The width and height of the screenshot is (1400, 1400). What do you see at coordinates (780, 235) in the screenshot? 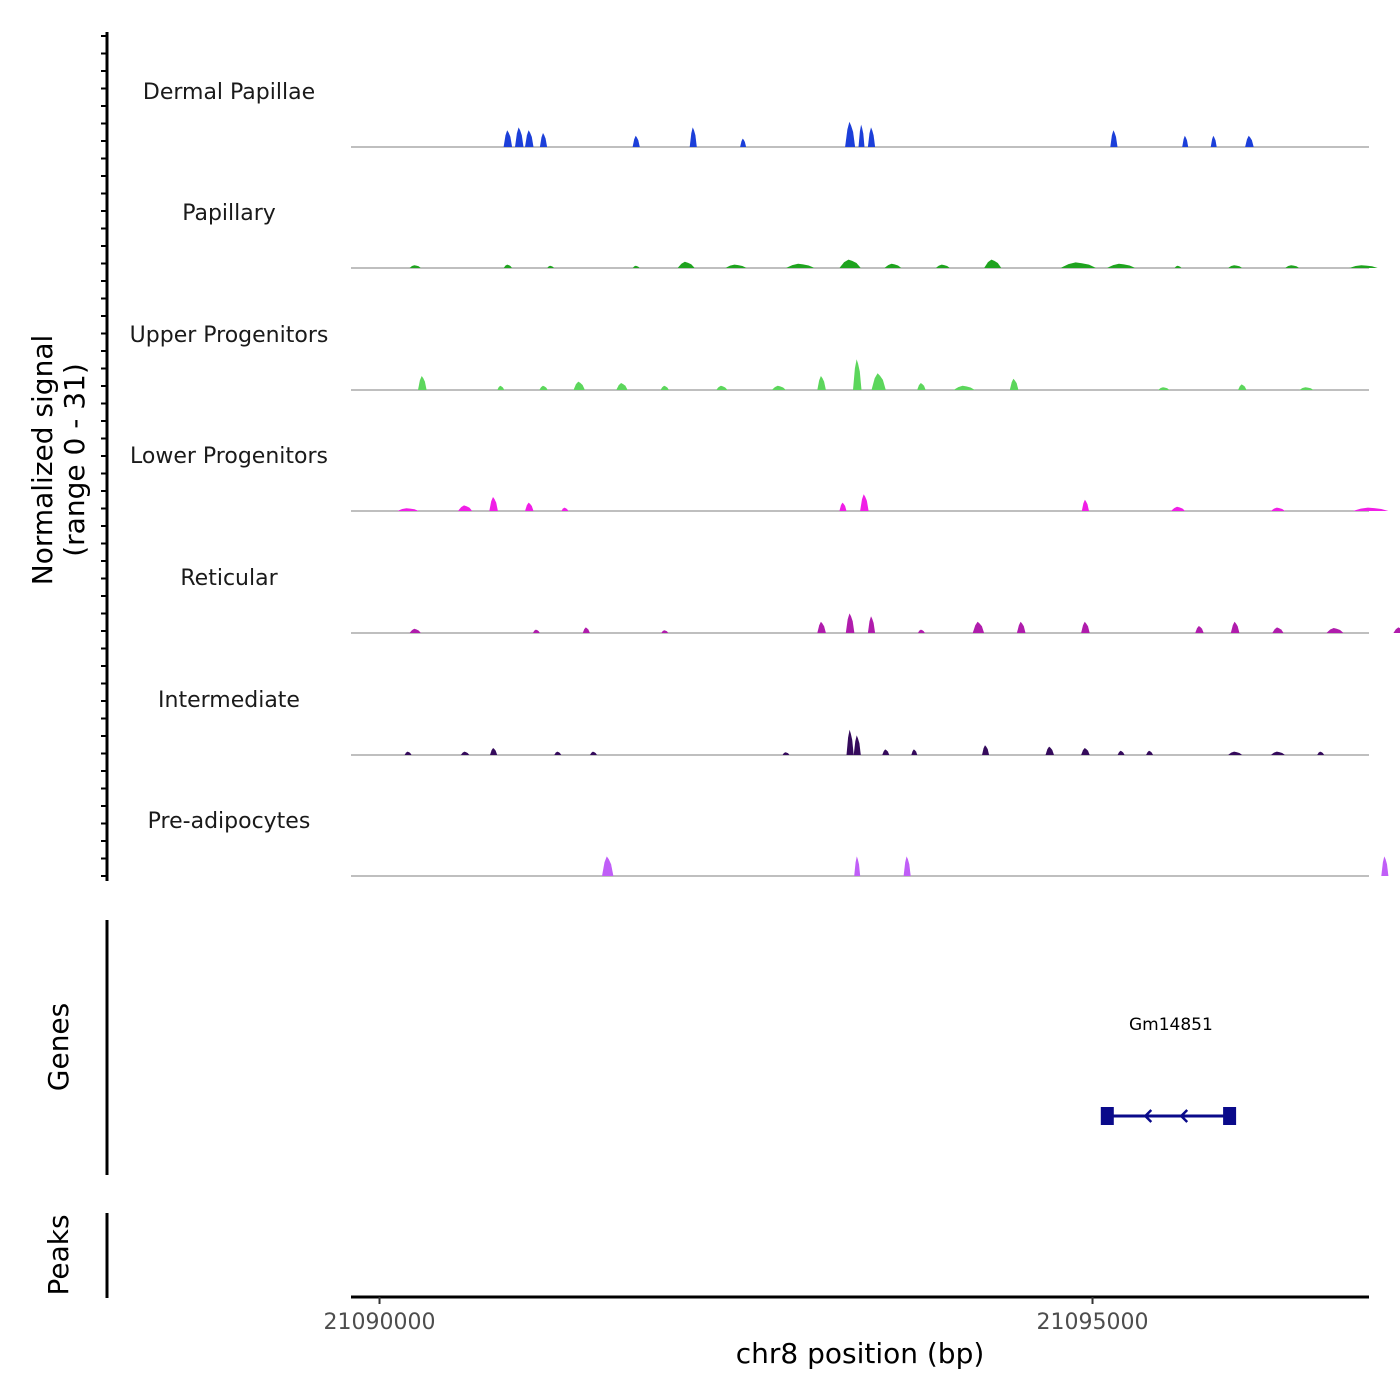
I see `track-papillary: Papillary` at bounding box center [780, 235].